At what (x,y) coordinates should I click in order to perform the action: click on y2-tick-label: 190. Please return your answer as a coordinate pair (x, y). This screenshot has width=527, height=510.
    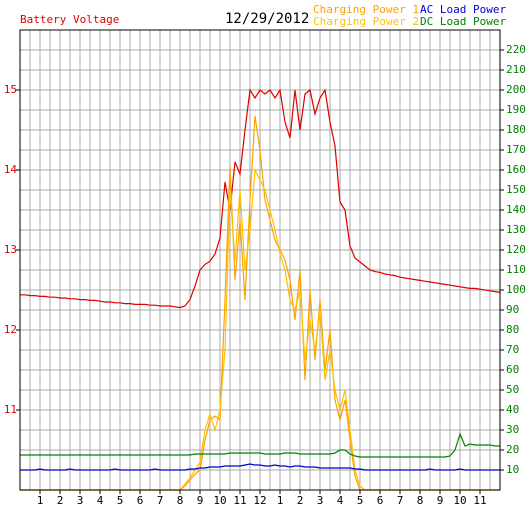
    Looking at the image, I should click on (516, 109).